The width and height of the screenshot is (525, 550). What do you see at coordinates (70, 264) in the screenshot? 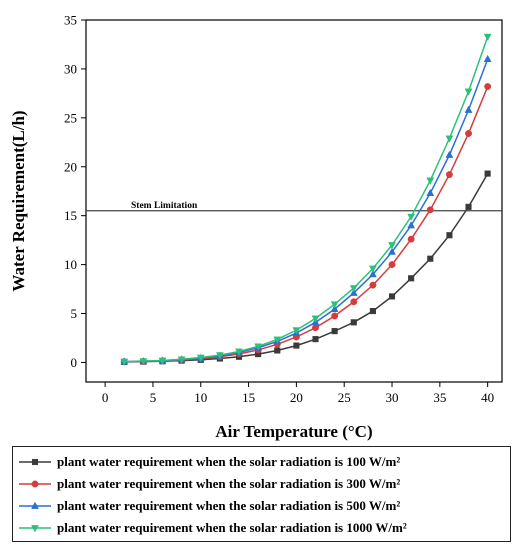
I see `y-tick-label: 10` at bounding box center [70, 264].